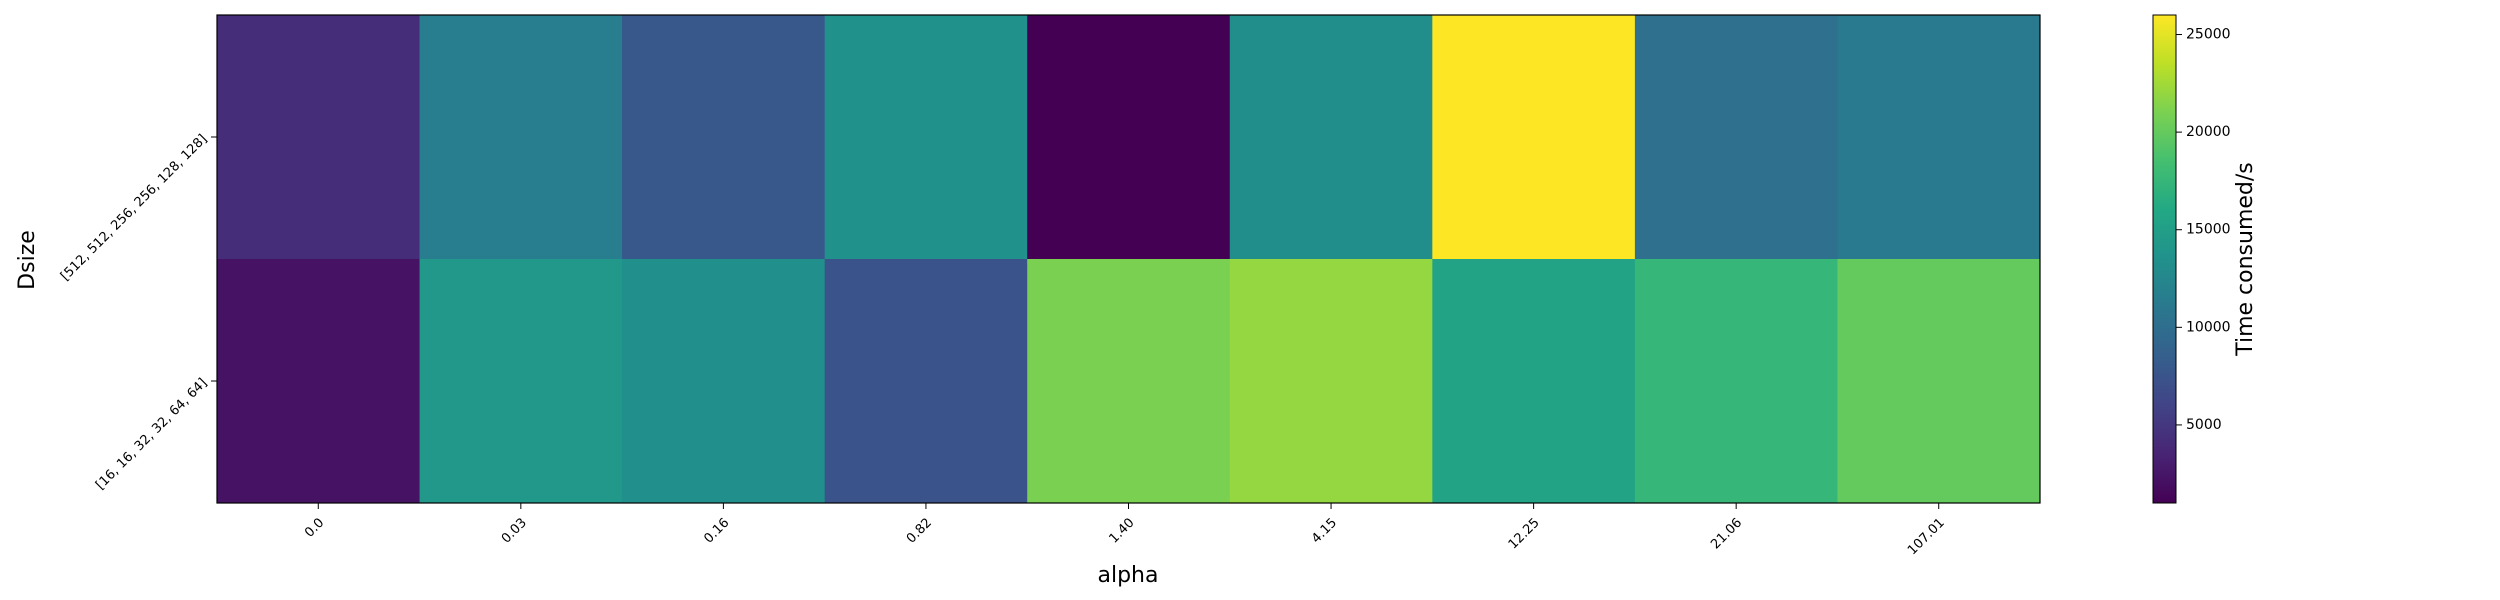 This screenshot has height=600, width=2500. Describe the element at coordinates (716, 530) in the screenshot. I see `x-tick-label: 0.16` at that location.